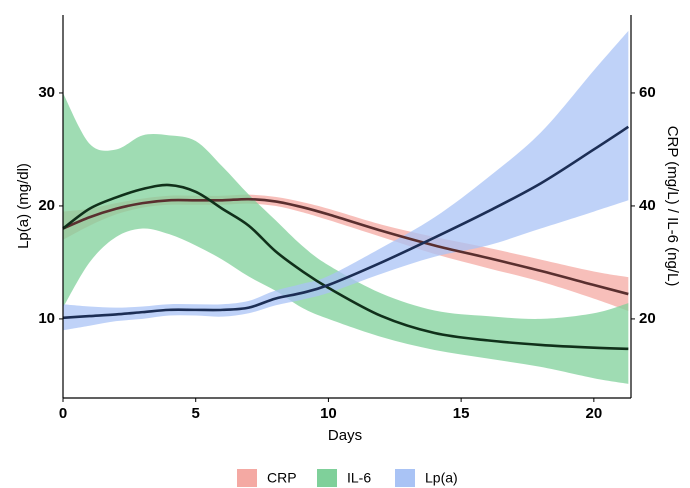 This screenshot has height=488, width=690. Describe the element at coordinates (461, 413) in the screenshot. I see `x-tick-label: 15` at that location.